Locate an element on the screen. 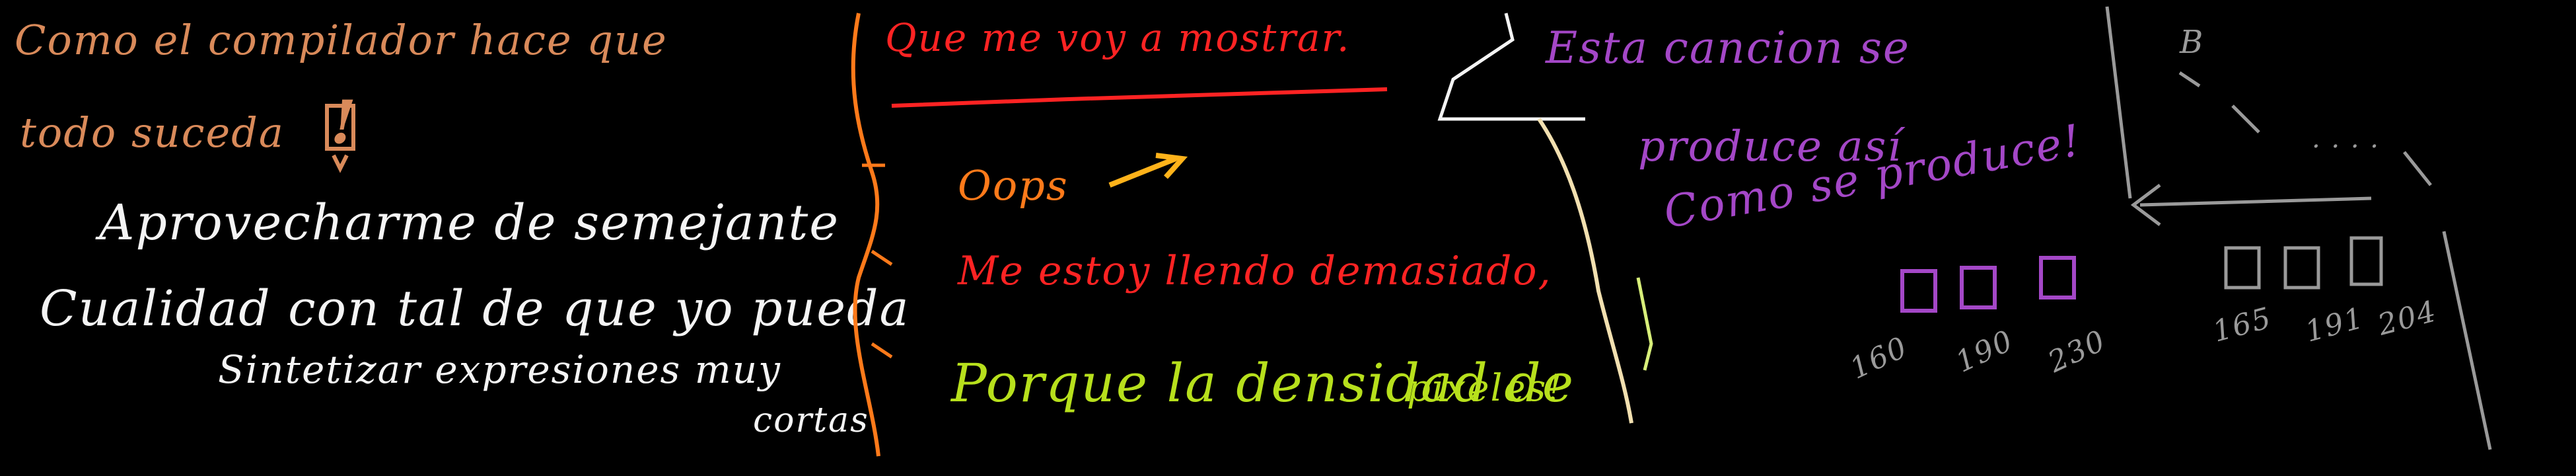 The width and height of the screenshot is (2576, 476). gray-vertical-left is located at coordinates (2118, 102).